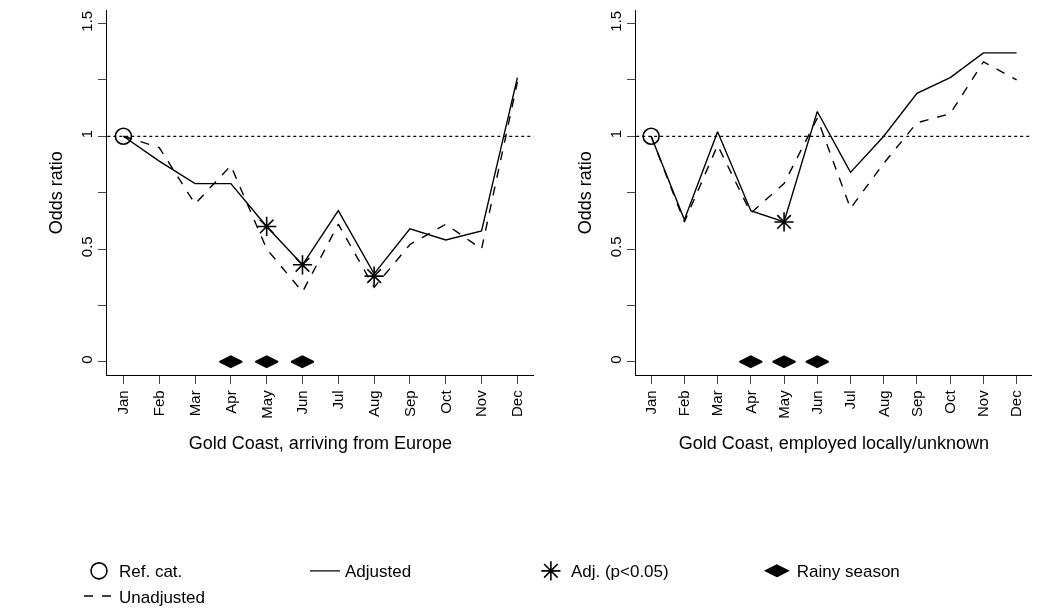 The image size is (1057, 608). Describe the element at coordinates (619, 572) in the screenshot. I see `legend-label: Adj. (p<0.05)` at that location.